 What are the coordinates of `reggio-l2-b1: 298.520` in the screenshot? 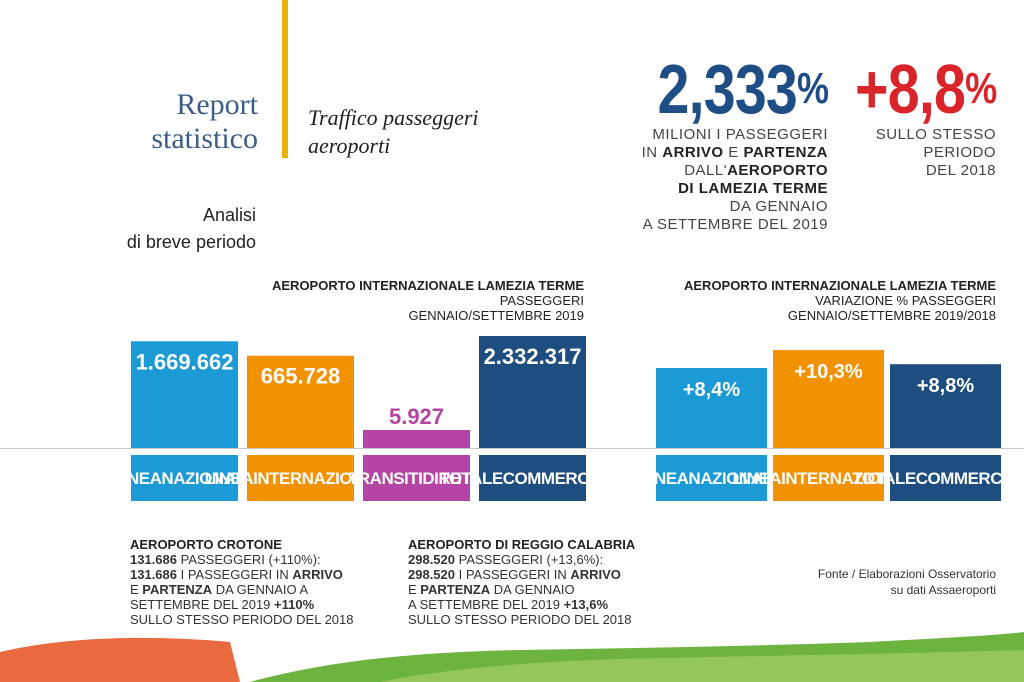 It's located at (431, 574).